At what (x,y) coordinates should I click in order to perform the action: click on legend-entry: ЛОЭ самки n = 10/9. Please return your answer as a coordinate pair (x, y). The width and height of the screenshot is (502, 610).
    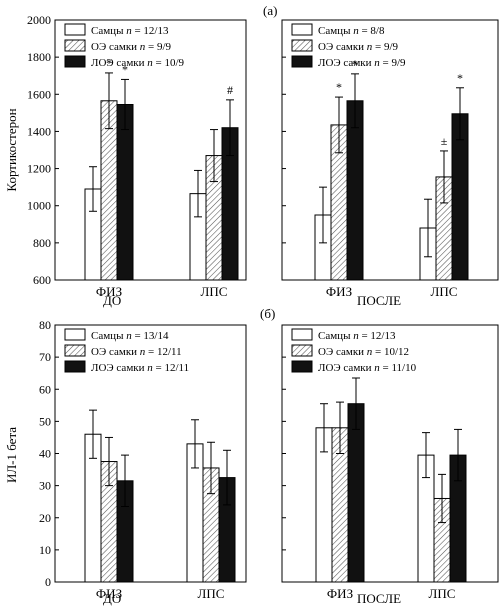
    Looking at the image, I should click on (138, 63).